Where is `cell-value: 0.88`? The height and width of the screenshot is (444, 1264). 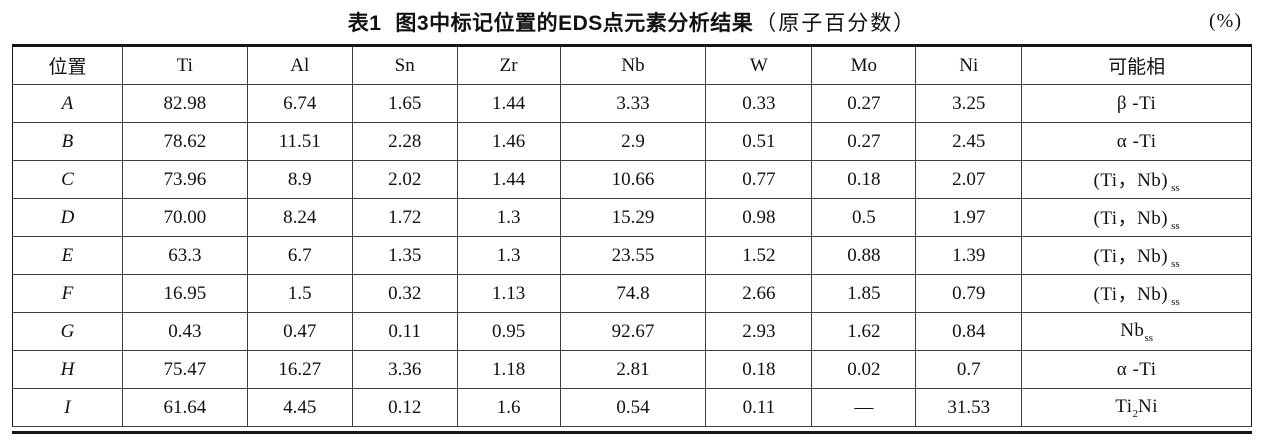
cell-value: 0.88 is located at coordinates (864, 255).